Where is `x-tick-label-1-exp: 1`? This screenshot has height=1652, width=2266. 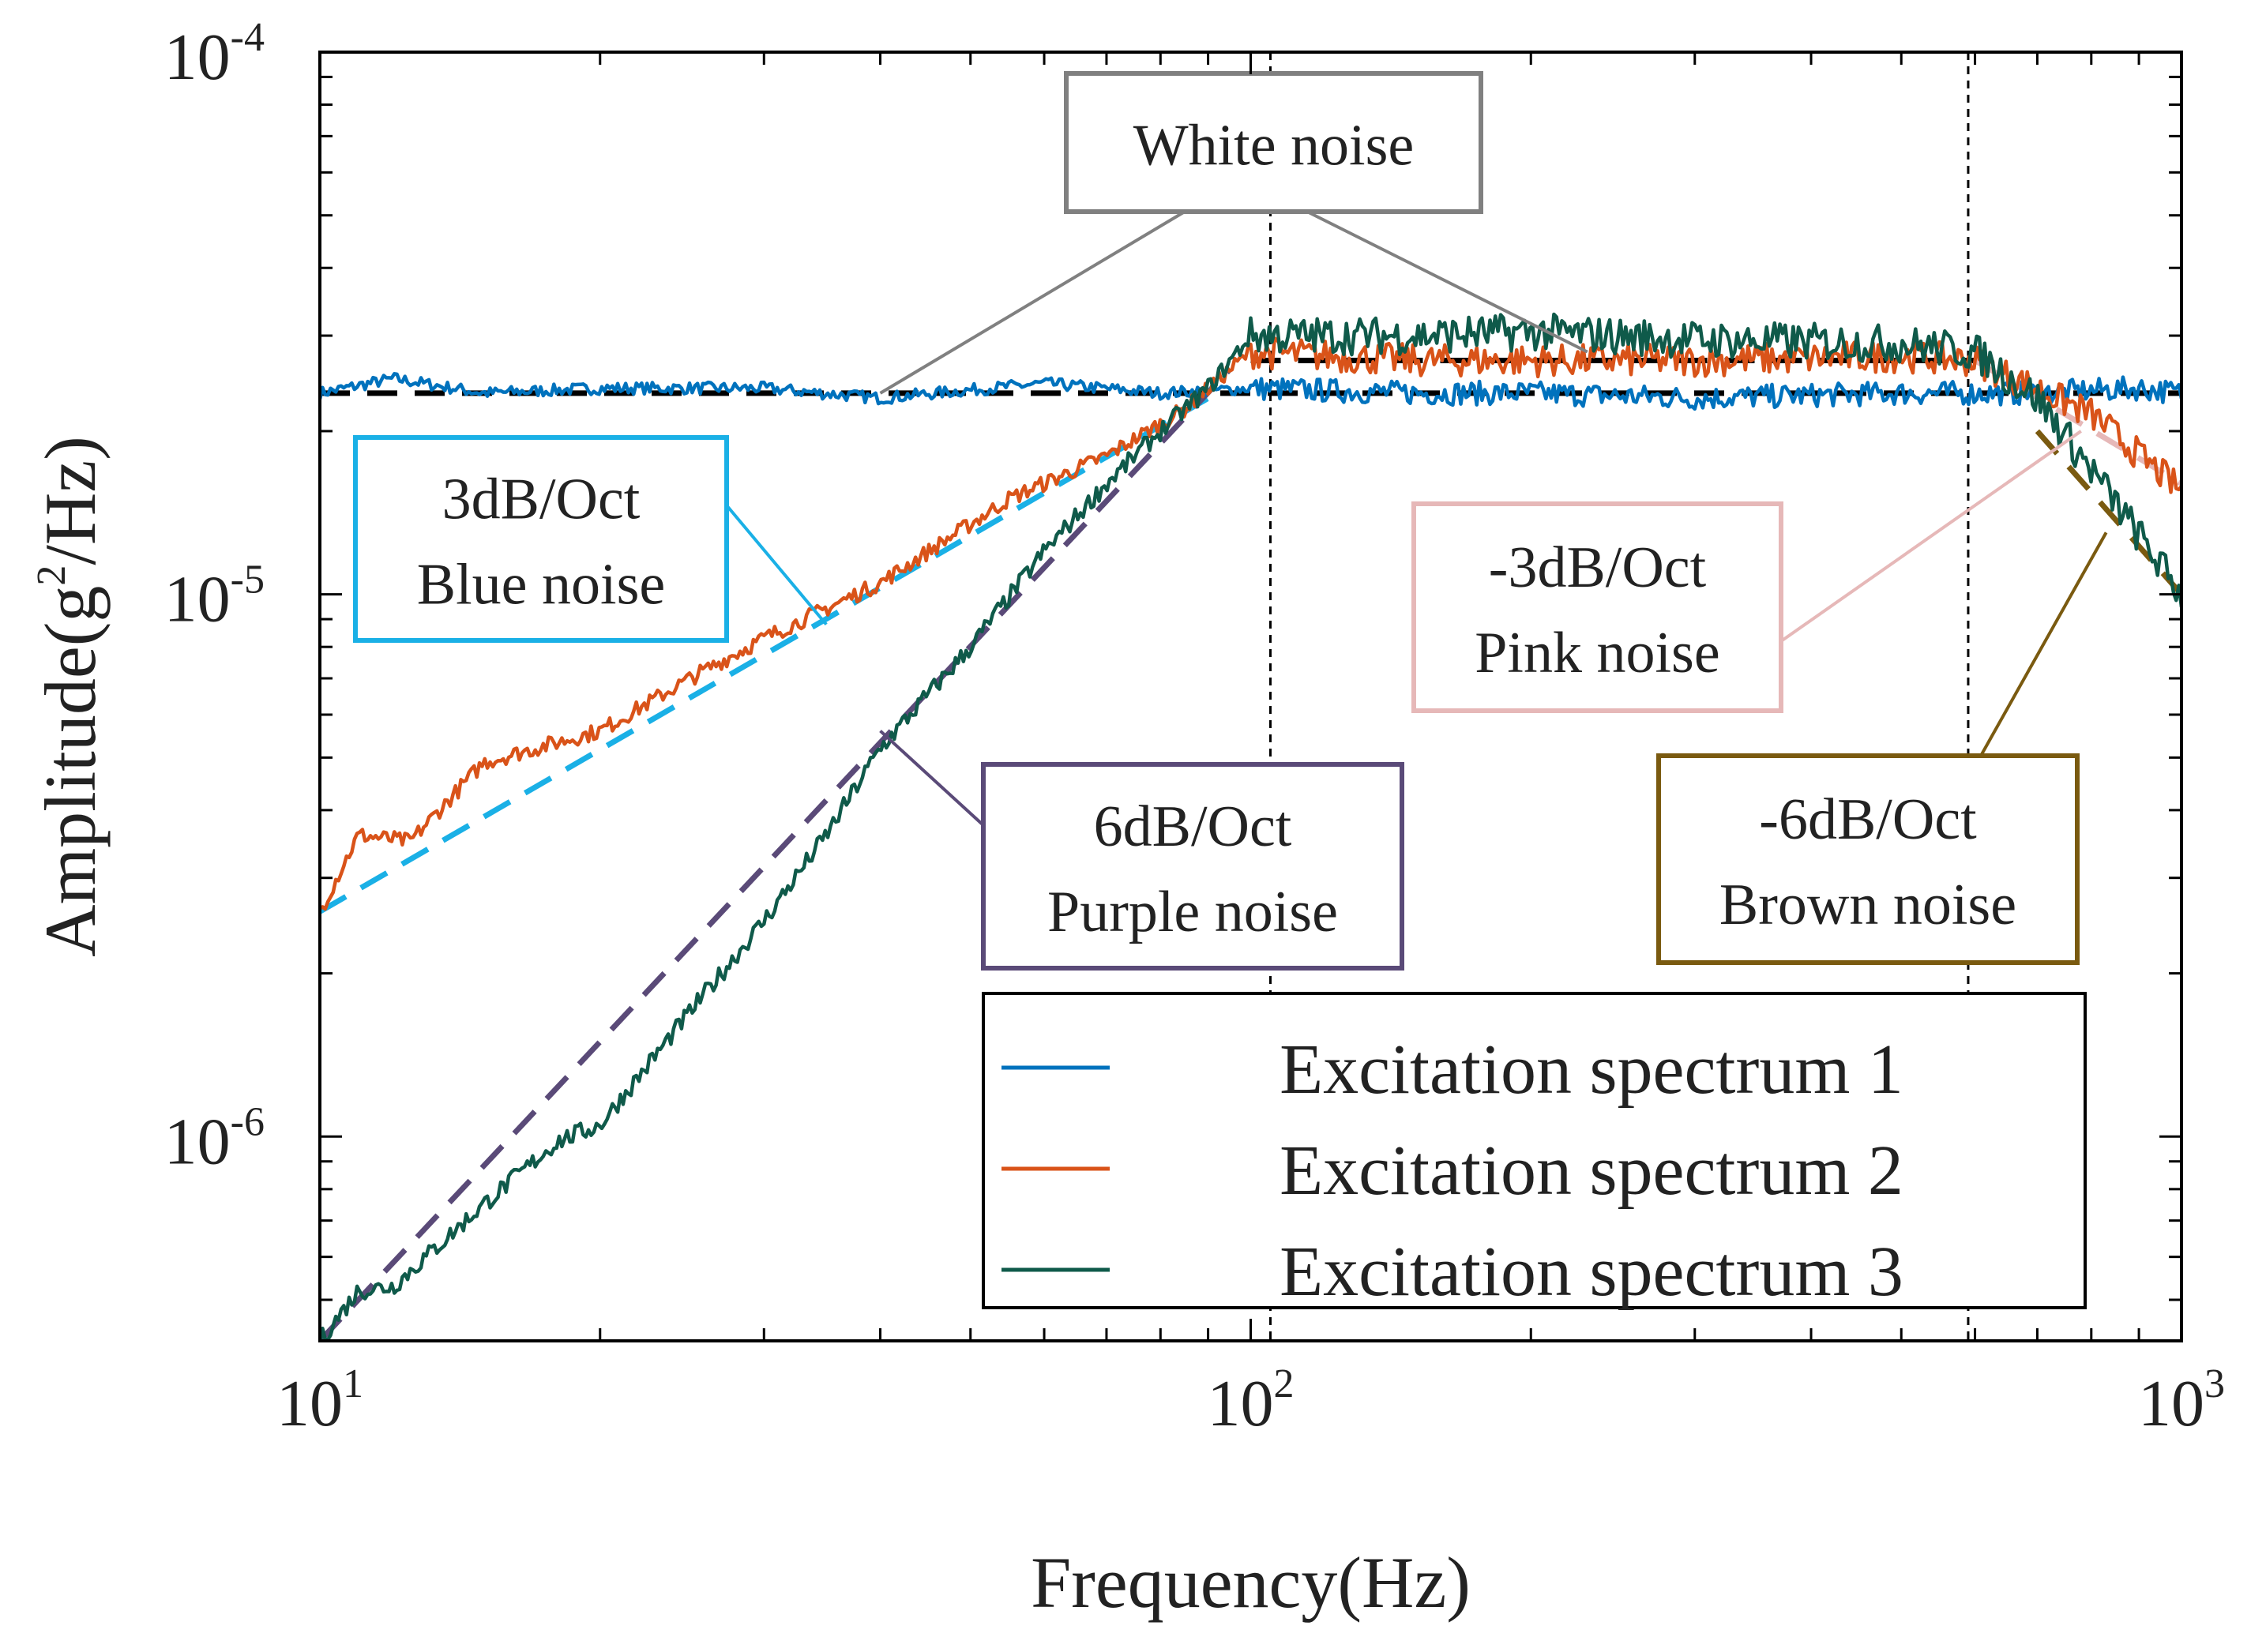 x-tick-label-1-exp: 1 is located at coordinates (353, 1383).